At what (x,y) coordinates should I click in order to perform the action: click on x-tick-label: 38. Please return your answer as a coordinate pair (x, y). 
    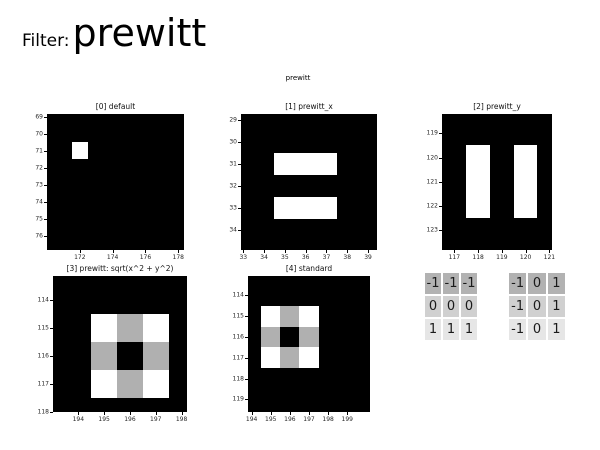
    Looking at the image, I should click on (347, 257).